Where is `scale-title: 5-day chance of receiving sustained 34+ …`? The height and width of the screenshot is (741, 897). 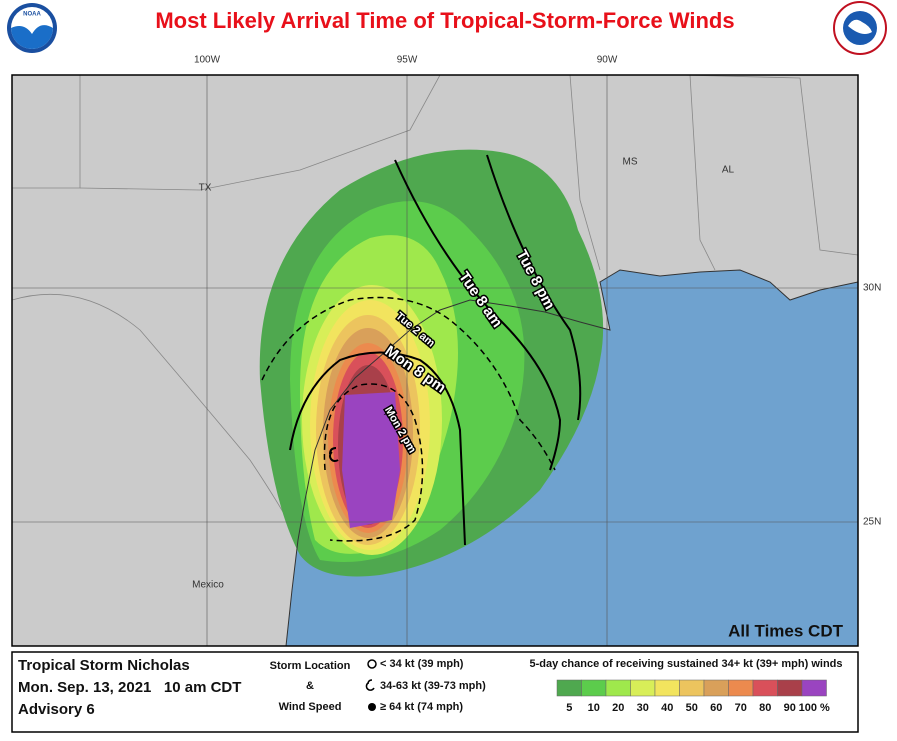 scale-title: 5-day chance of receiving sustained 34+ … is located at coordinates (686, 664).